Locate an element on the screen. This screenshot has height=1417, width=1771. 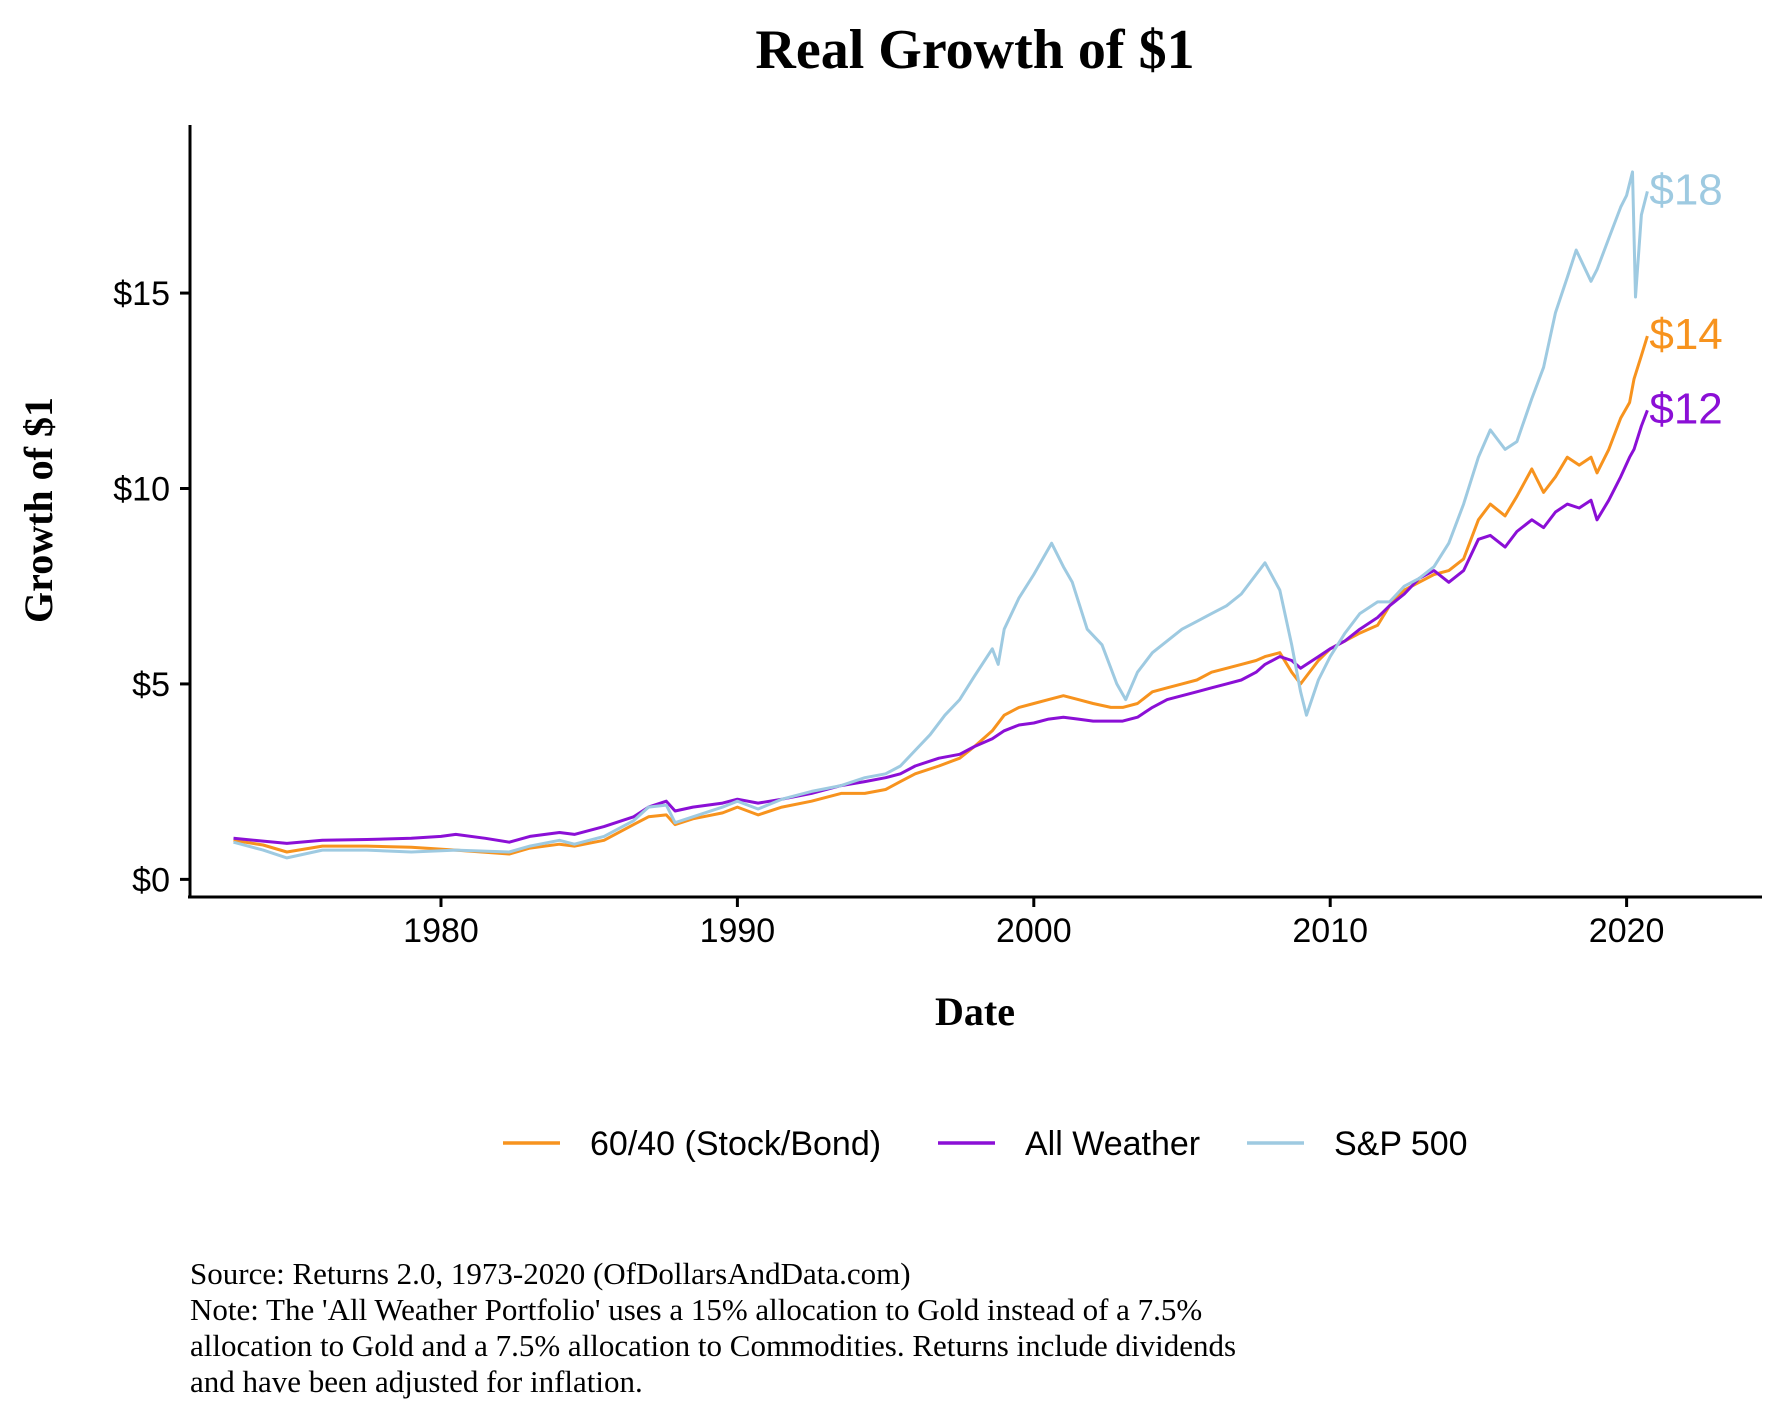
legend-label-all-weather: All Weather is located at coordinates (1112, 1144).